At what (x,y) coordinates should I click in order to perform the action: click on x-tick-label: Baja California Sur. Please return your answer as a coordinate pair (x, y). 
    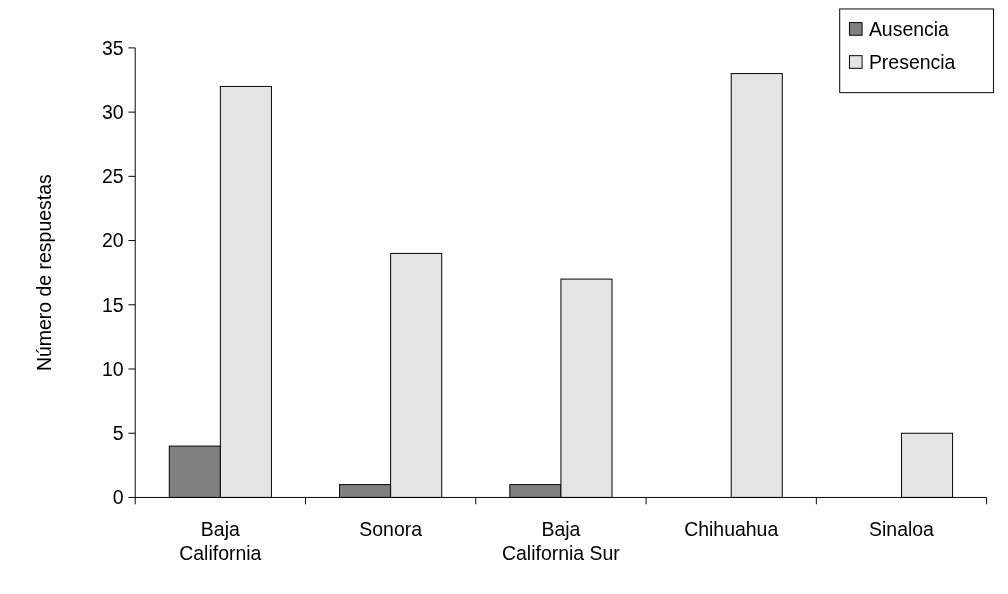
    Looking at the image, I should click on (561, 541).